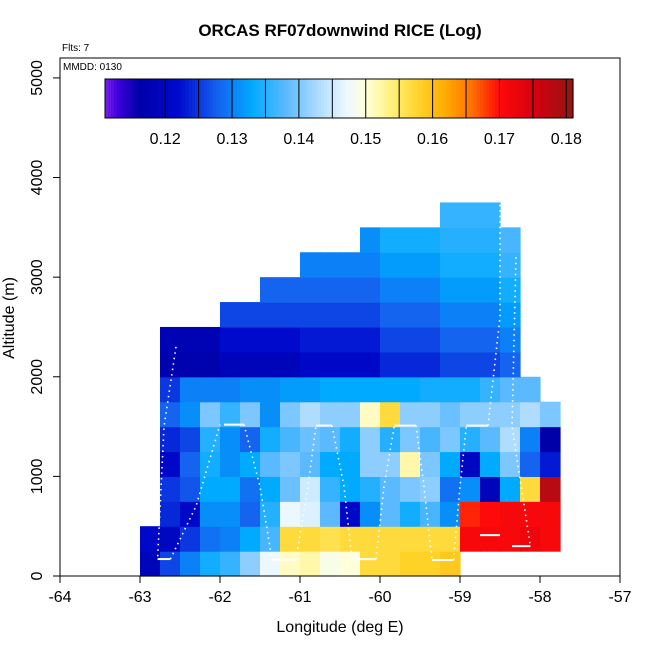  Describe the element at coordinates (539, 597) in the screenshot. I see `x-tick-label: -58` at that location.